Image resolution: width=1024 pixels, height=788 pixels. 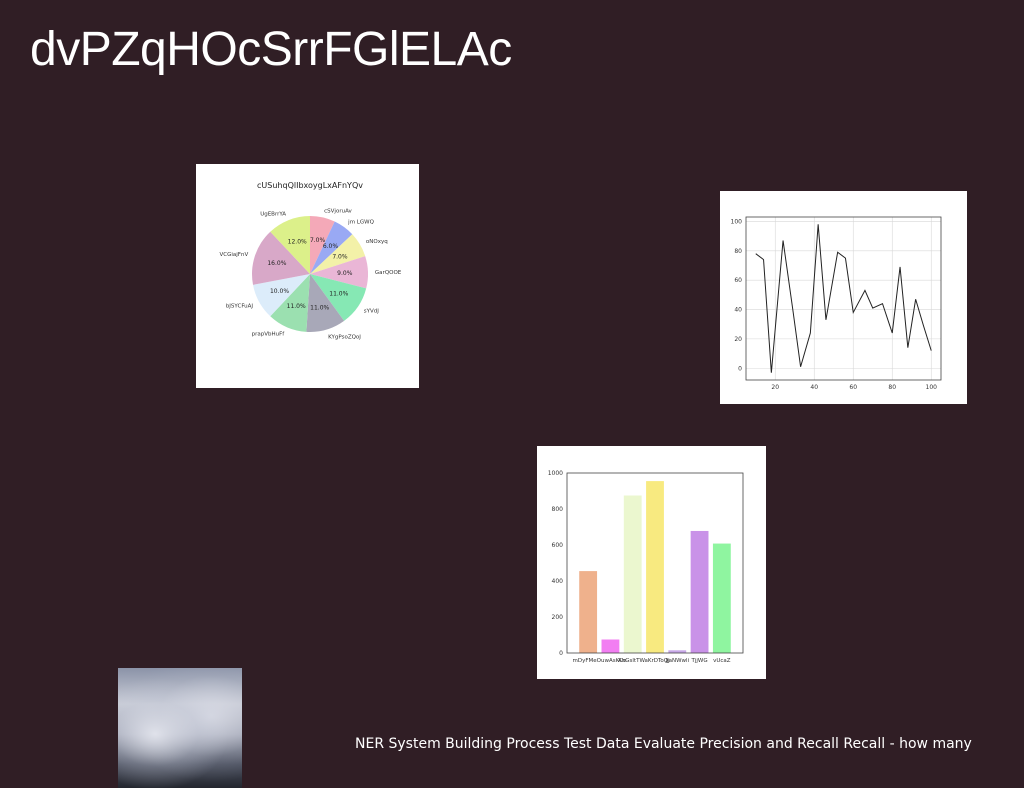 What do you see at coordinates (740, 368) in the screenshot?
I see `line-y-tick-label: 0` at bounding box center [740, 368].